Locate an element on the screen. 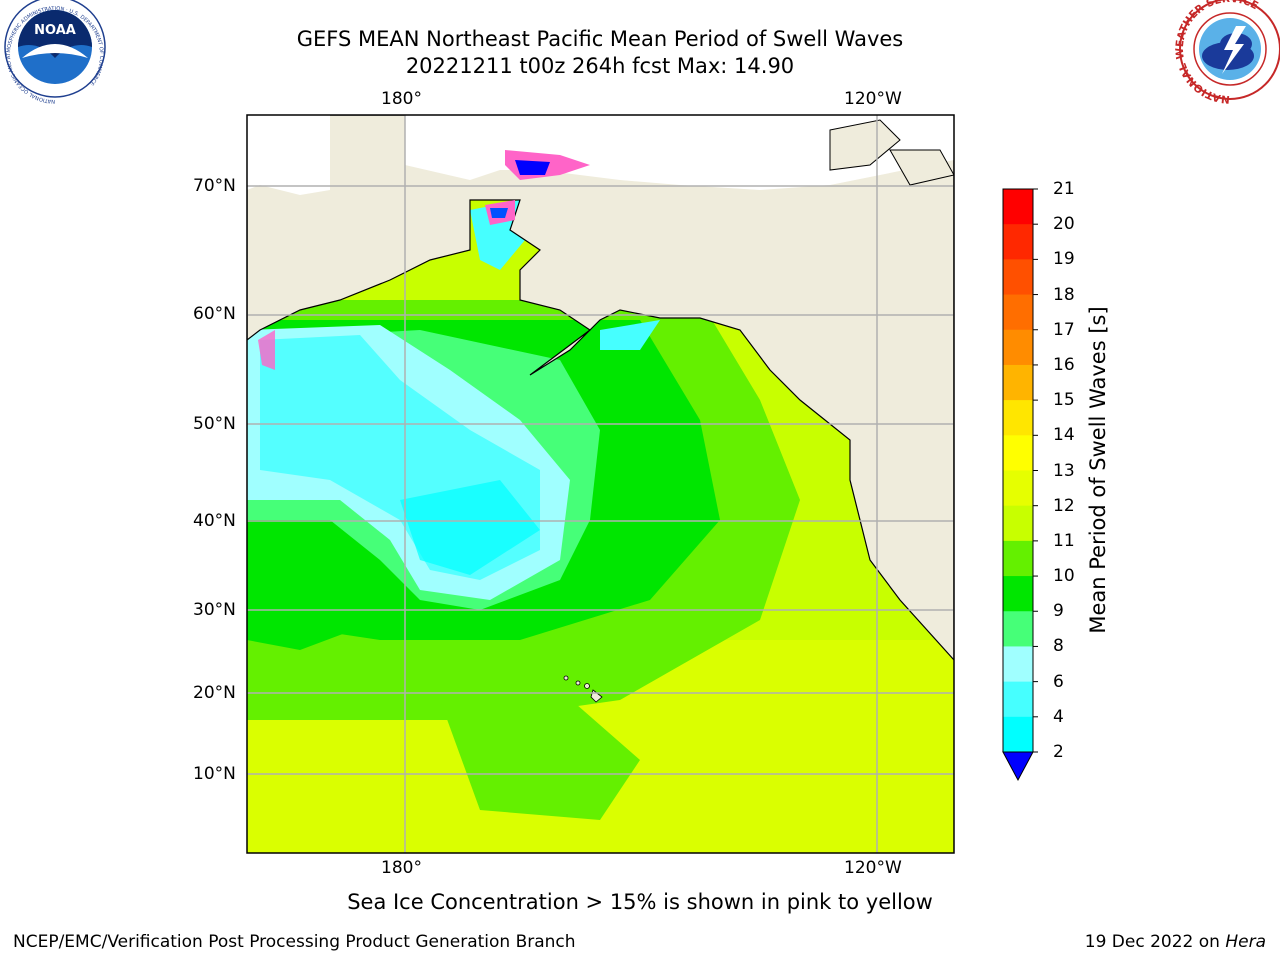 The width and height of the screenshot is (1280, 960). noaa-logo-text: NOAA is located at coordinates (55, 30).